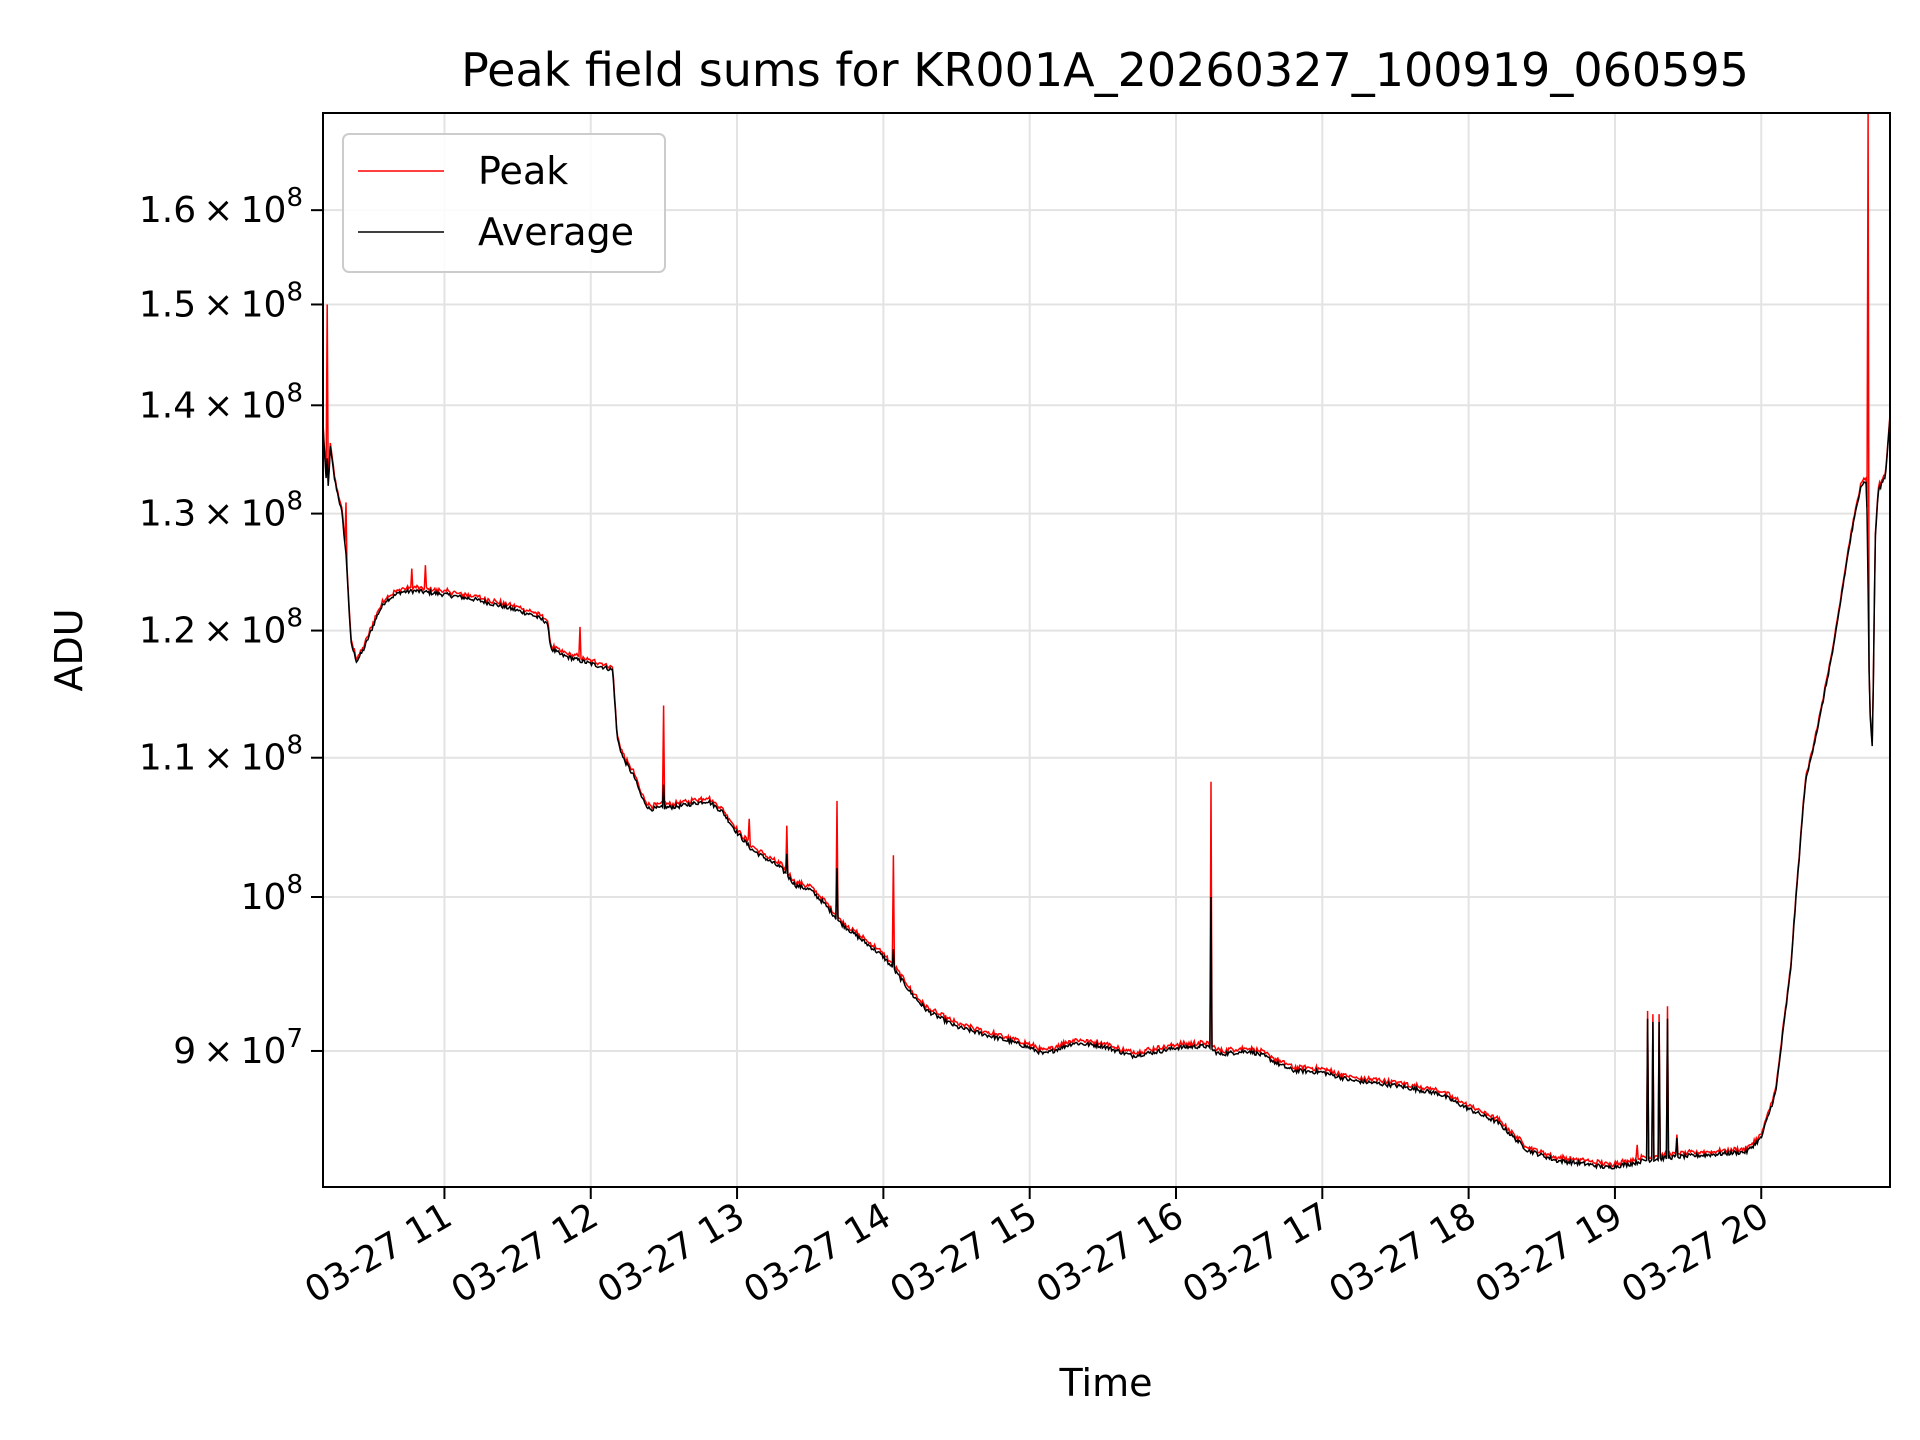 This screenshot has height=1440, width=1920. What do you see at coordinates (378, 1253) in the screenshot?
I see `x-tick-label: 03-27 11` at bounding box center [378, 1253].